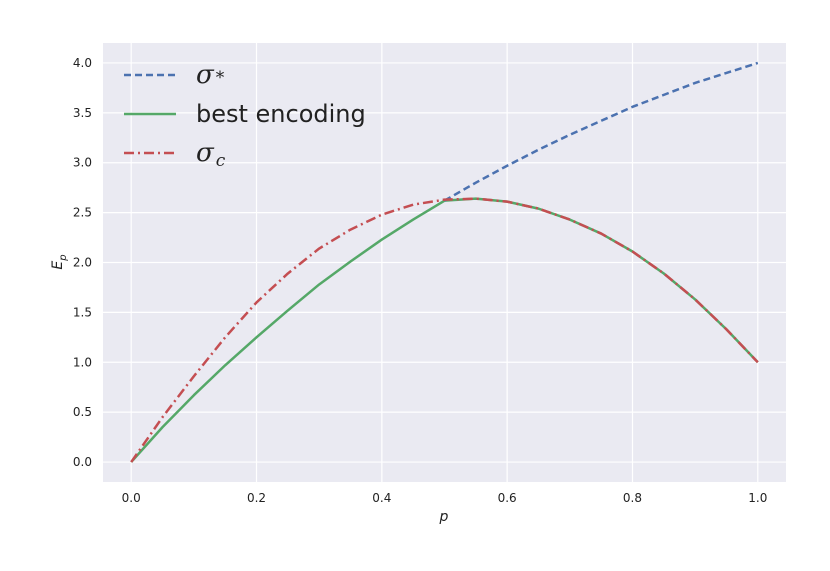  I want to click on y-tick-label: 0.0, so click(82, 462).